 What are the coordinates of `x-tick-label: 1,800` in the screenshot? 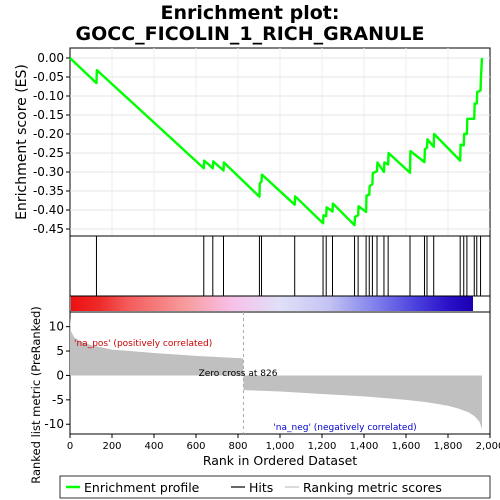 It's located at (448, 446).